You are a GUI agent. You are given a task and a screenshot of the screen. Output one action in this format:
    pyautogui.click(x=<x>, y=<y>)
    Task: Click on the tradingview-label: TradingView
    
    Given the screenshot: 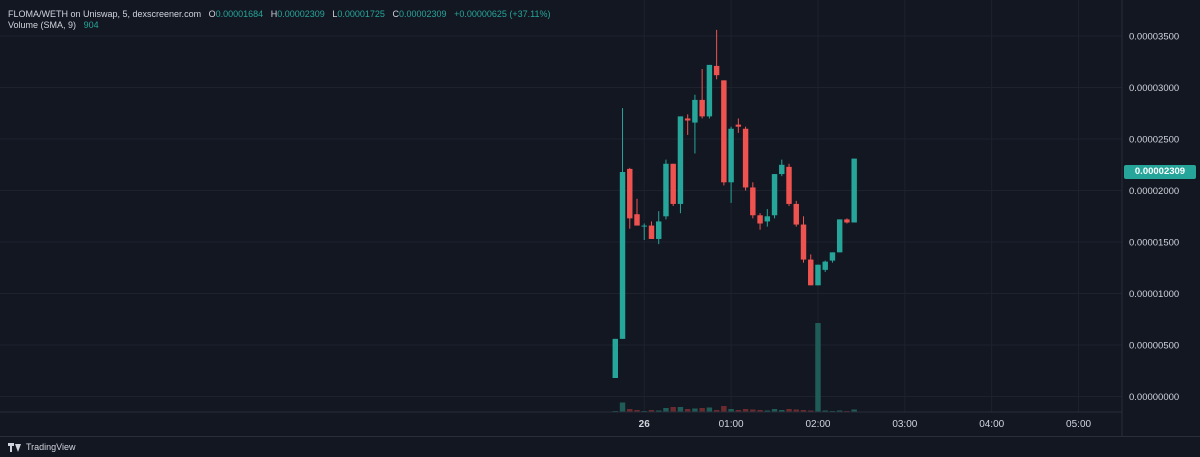 What is the action you would take?
    pyautogui.click(x=51, y=447)
    